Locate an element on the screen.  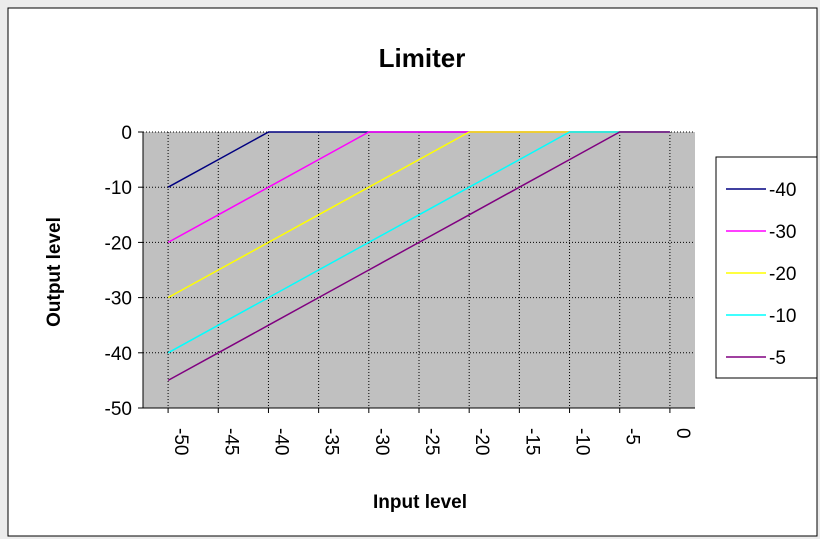
x-tick-label: -45 is located at coordinates (230, 441).